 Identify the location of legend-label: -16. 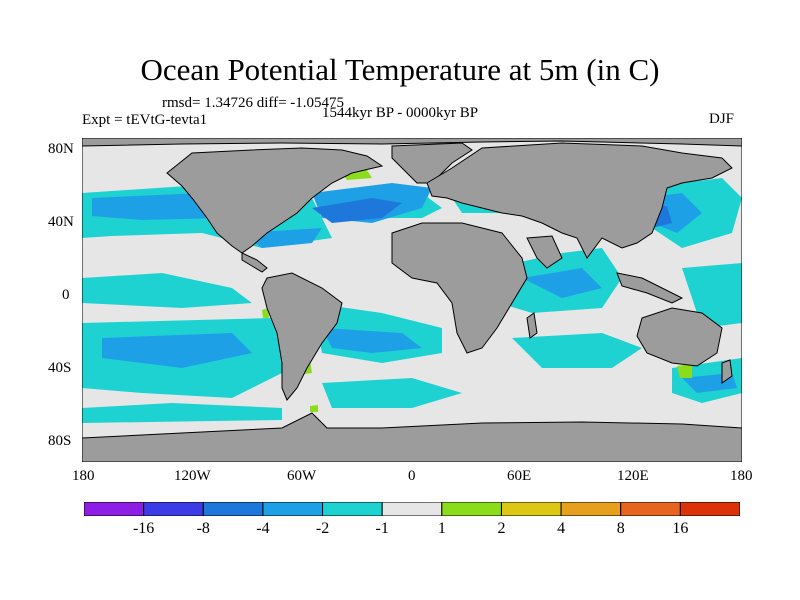
(143, 528).